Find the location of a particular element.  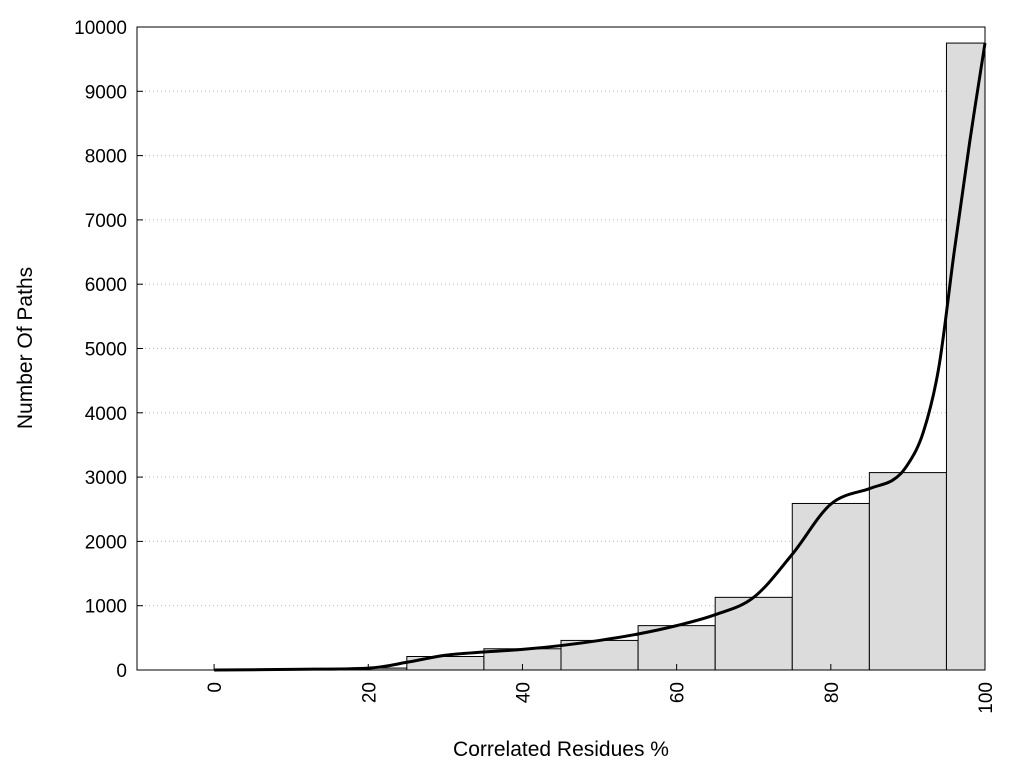

y-tick-label: 3000 is located at coordinates (106, 478).